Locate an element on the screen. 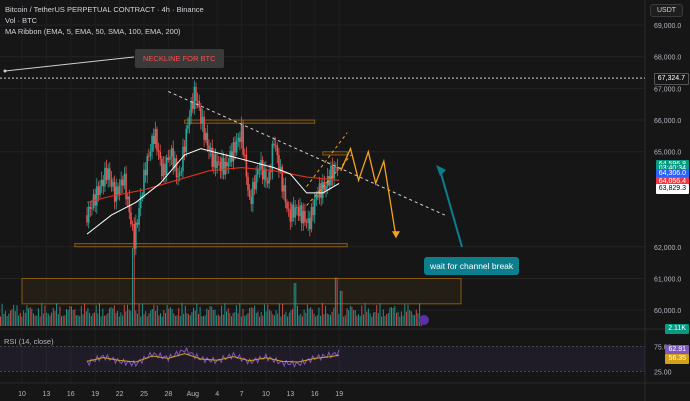 This screenshot has width=690, height=401. currency-unit-button: USDT is located at coordinates (667, 10).